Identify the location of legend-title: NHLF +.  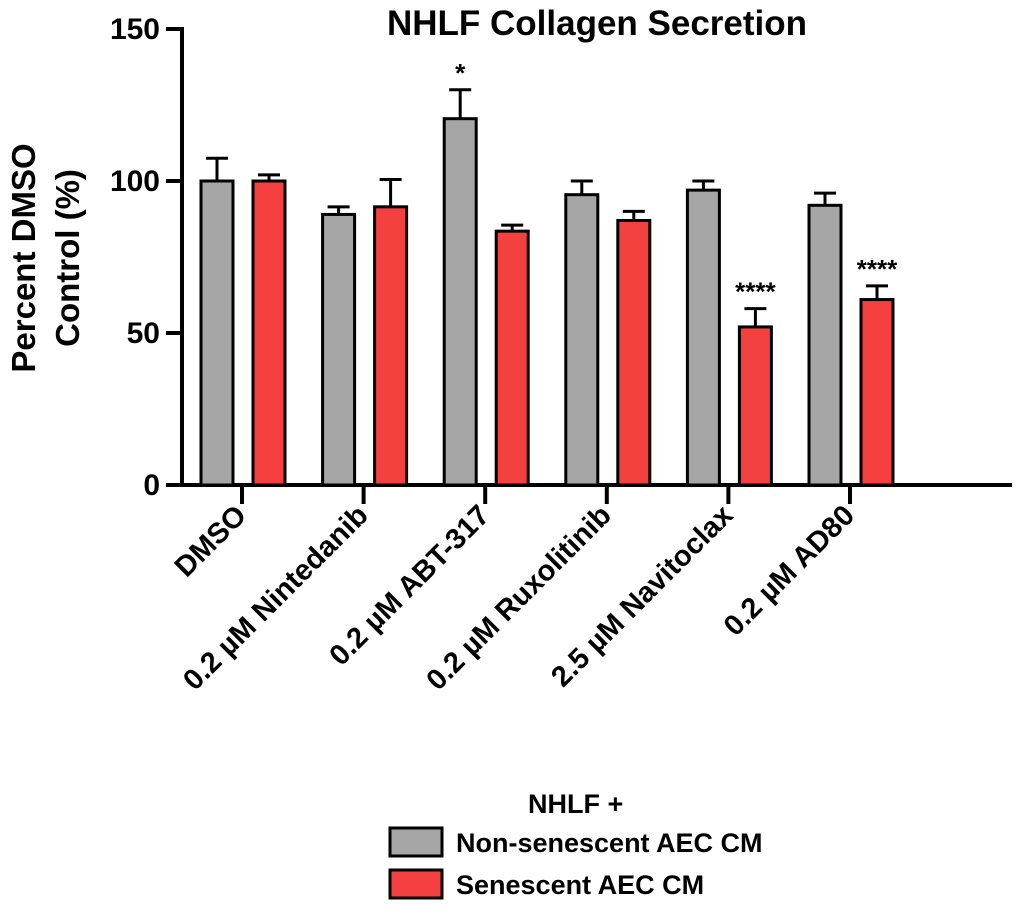
(575, 804).